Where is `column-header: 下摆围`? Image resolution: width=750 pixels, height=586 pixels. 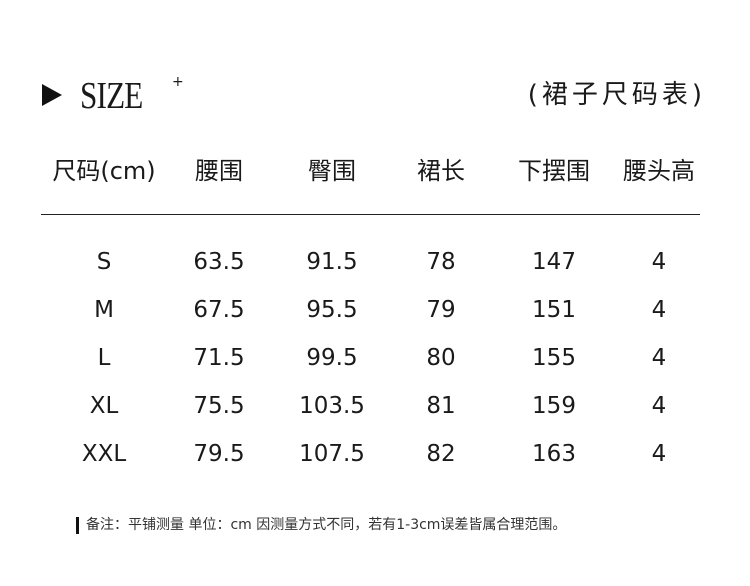 column-header: 下摆围 is located at coordinates (554, 171).